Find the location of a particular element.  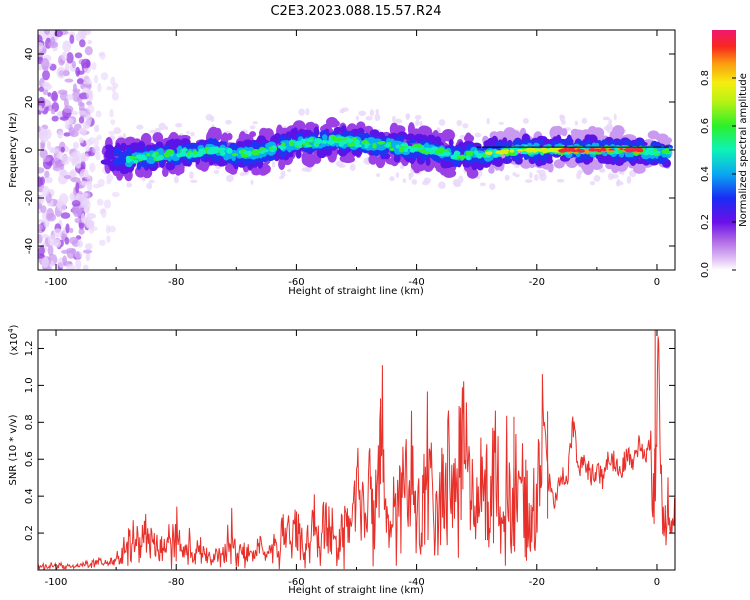

colorbar-label: Normalized spectral amplitude is located at coordinates (743, 150).